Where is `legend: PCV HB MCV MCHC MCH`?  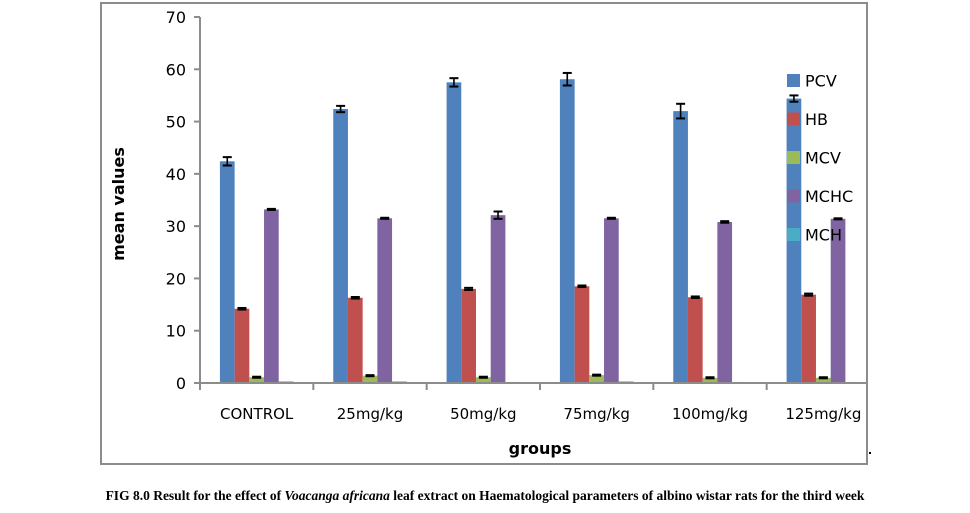 legend: PCV HB MCV MCHC MCH is located at coordinates (820, 158).